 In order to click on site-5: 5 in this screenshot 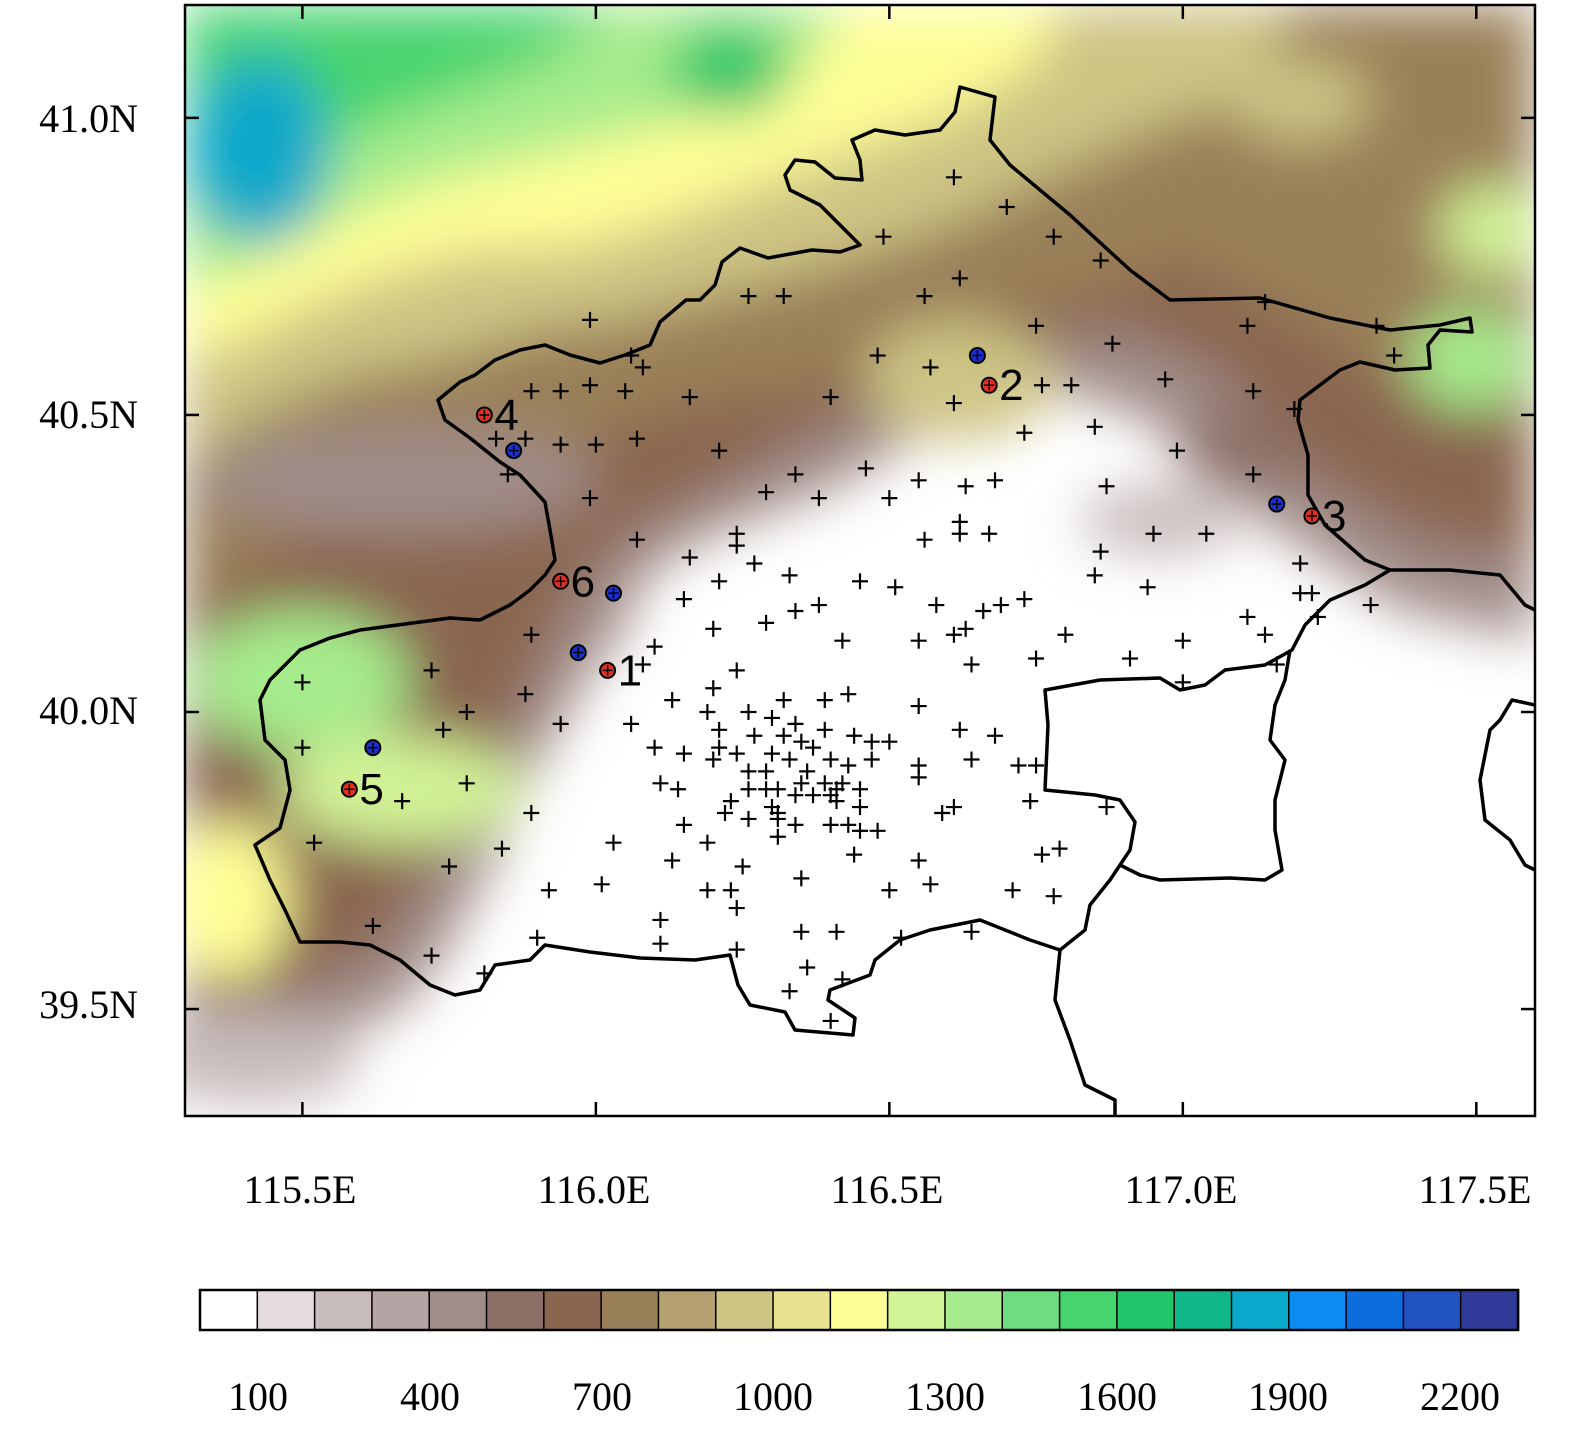, I will do `click(362, 776)`.